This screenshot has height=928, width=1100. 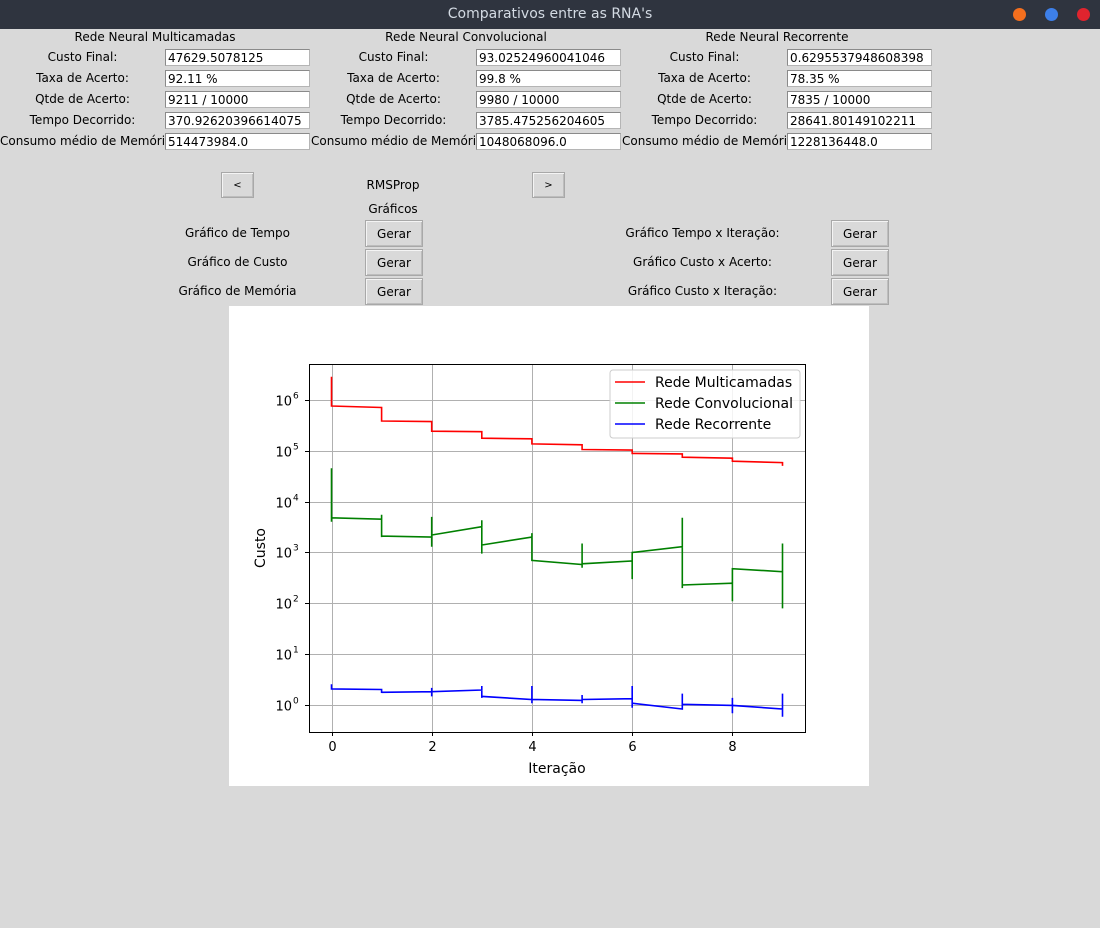 I want to click on label-grafico-tempo: Gráfico de Tempo, so click(x=237, y=233).